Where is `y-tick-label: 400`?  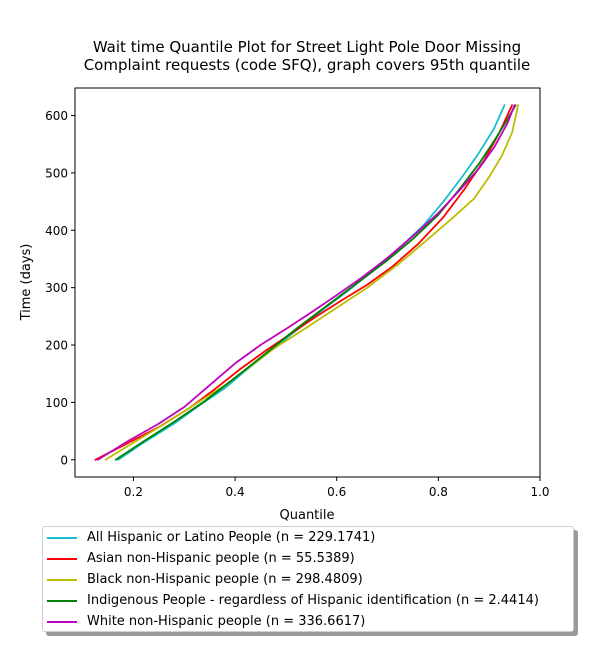
y-tick-label: 400 is located at coordinates (56, 231).